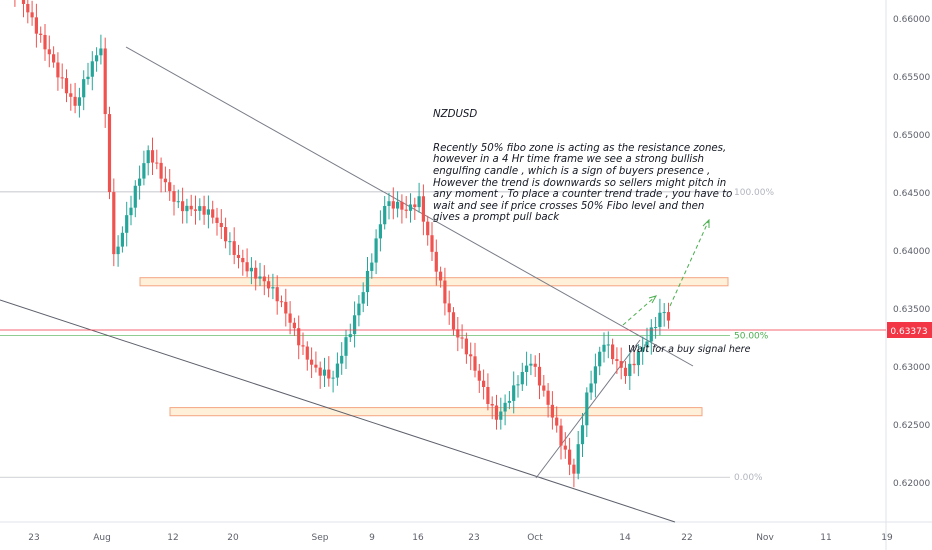  I want to click on time-tick-label: 16, so click(418, 538).